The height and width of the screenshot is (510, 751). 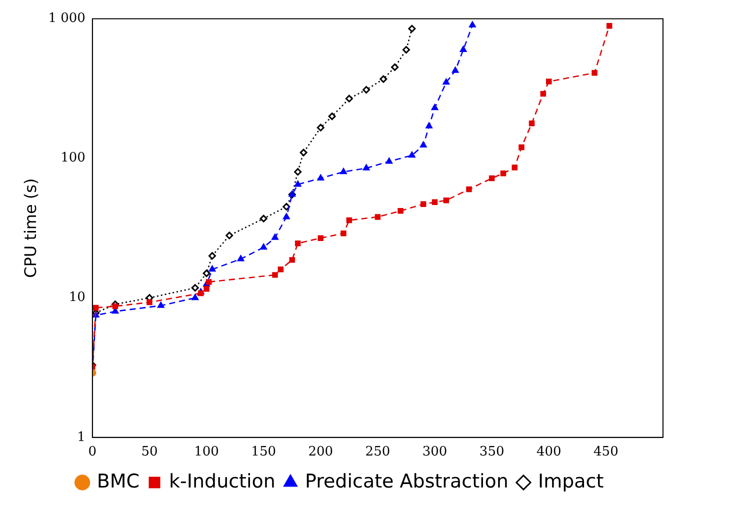 I want to click on x-tick-label: 300, so click(x=435, y=452).